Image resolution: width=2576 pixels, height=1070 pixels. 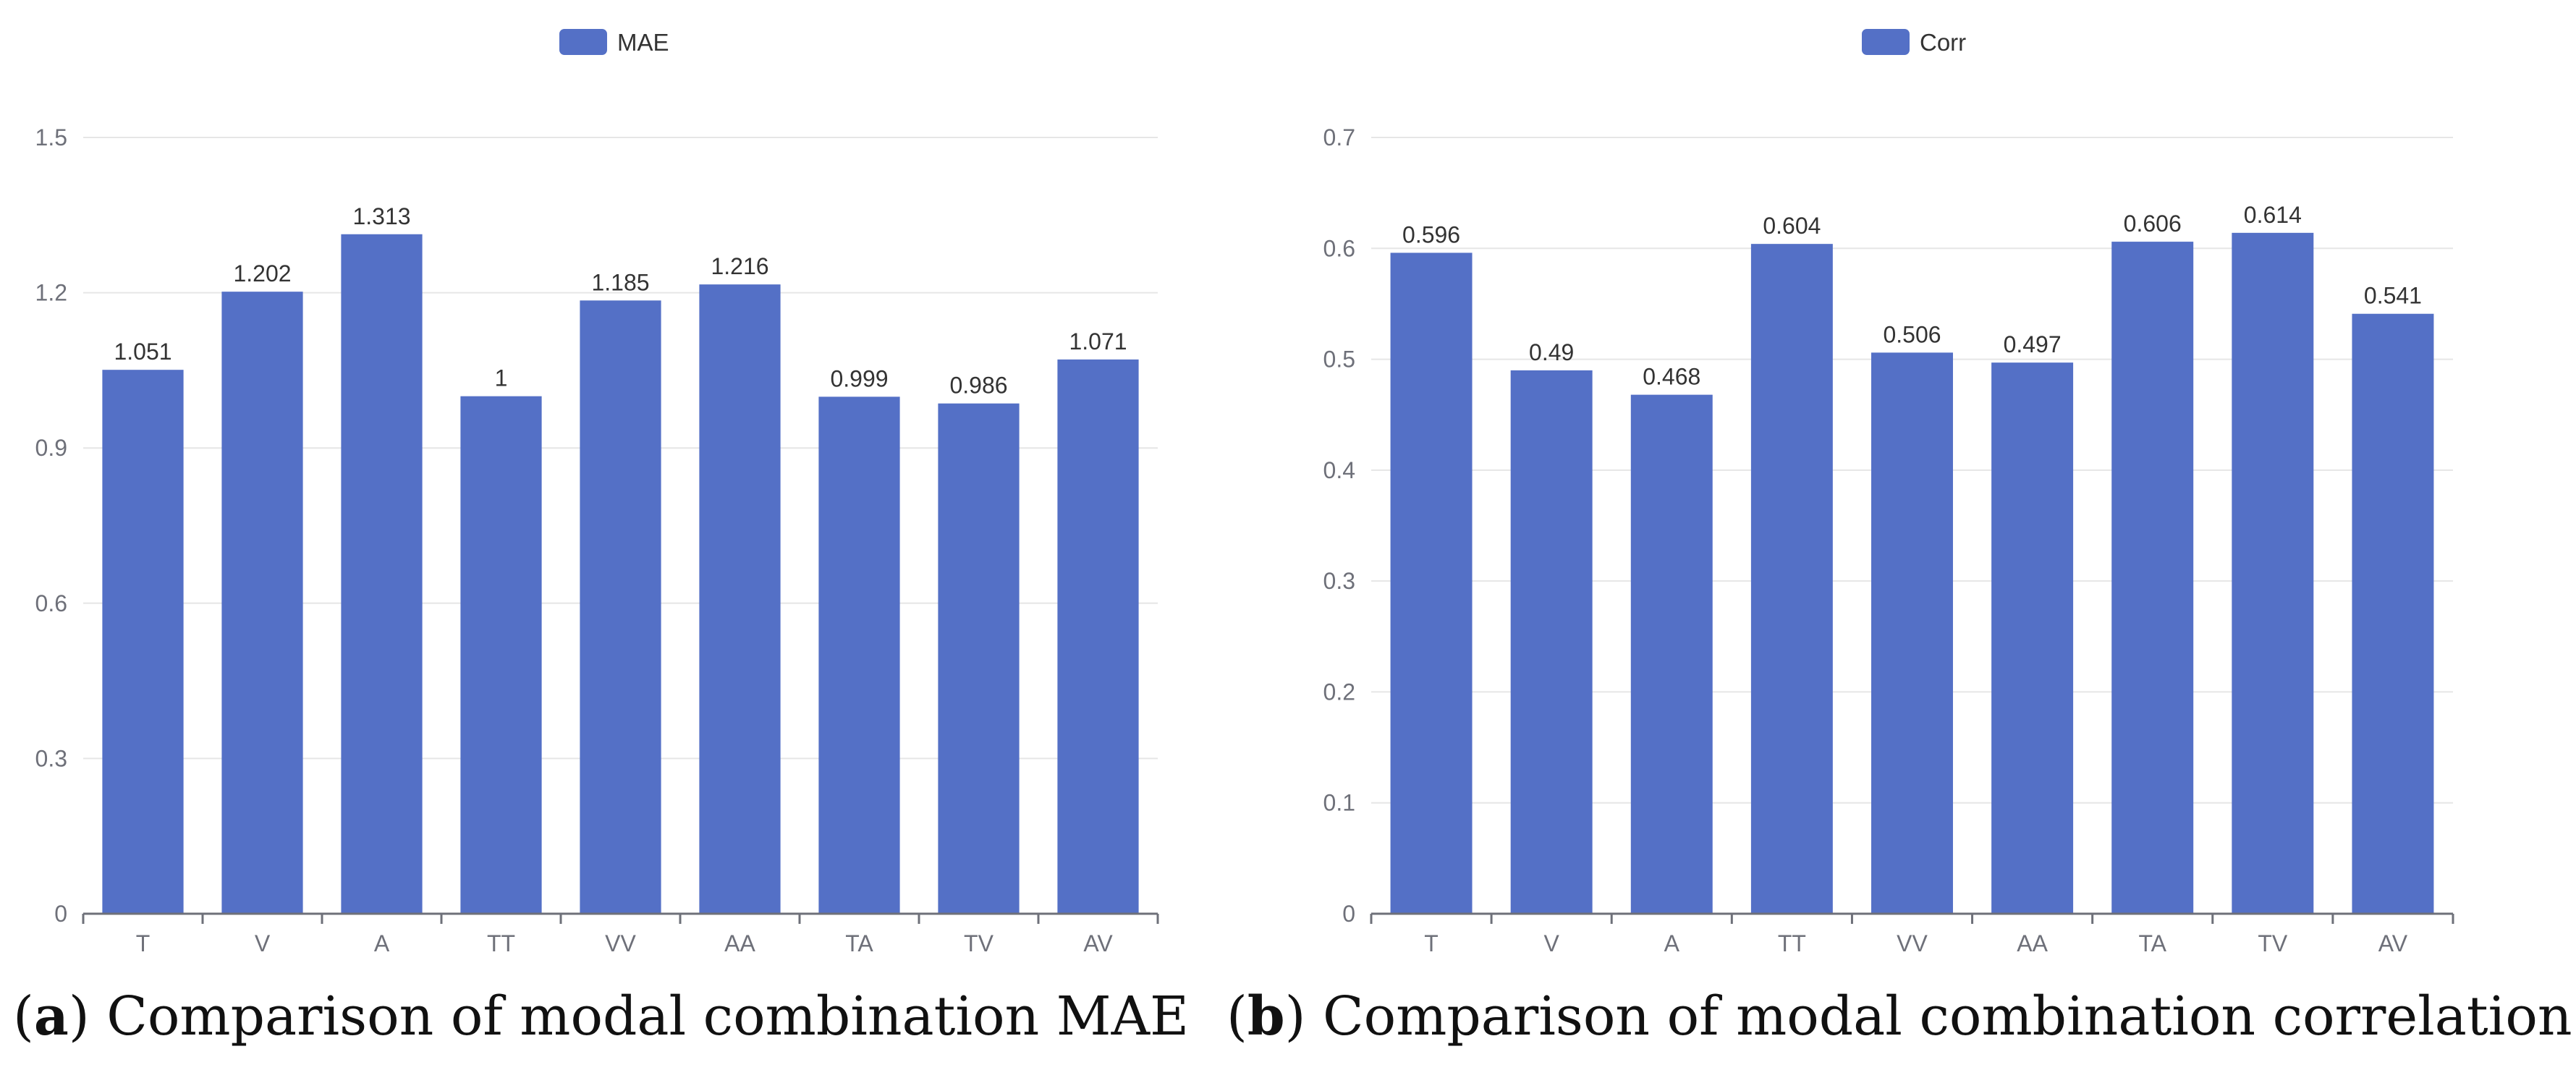 What do you see at coordinates (1266, 1016) in the screenshot?
I see `caption-b-tag: b` at bounding box center [1266, 1016].